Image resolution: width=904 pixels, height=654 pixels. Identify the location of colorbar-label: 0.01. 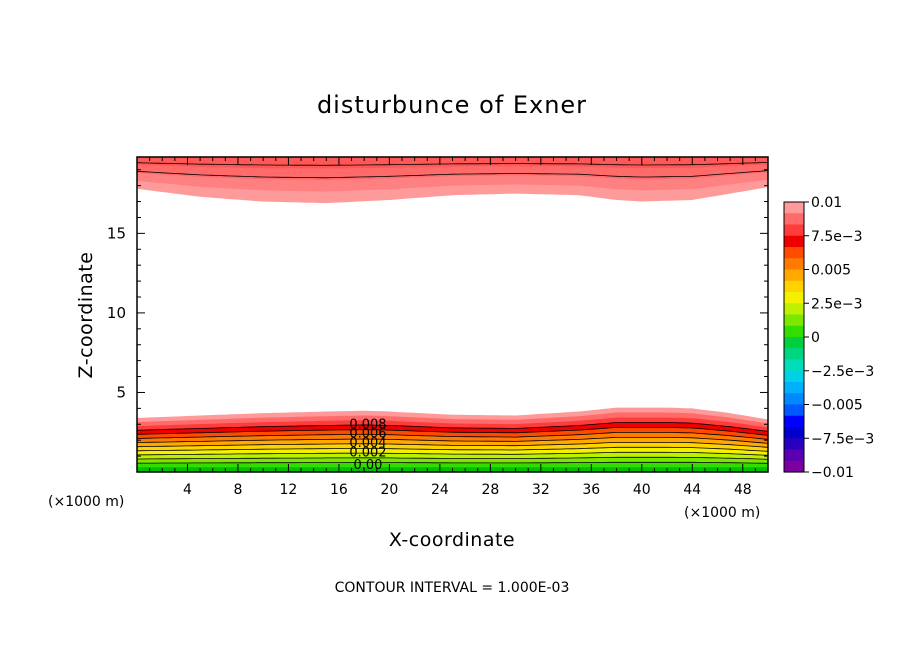
(826, 203).